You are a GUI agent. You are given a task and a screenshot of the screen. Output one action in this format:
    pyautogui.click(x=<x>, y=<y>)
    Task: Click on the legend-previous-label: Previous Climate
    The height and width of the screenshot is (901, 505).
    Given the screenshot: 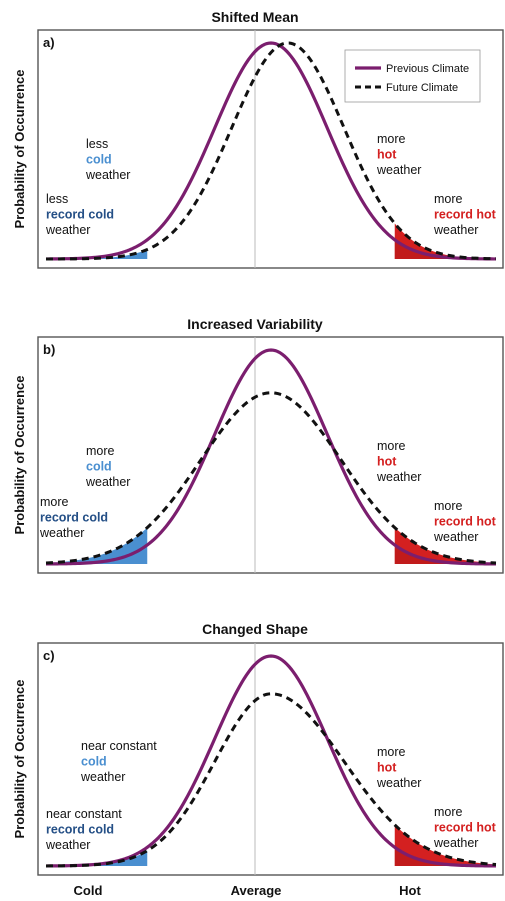 What is the action you would take?
    pyautogui.click(x=427, y=69)
    